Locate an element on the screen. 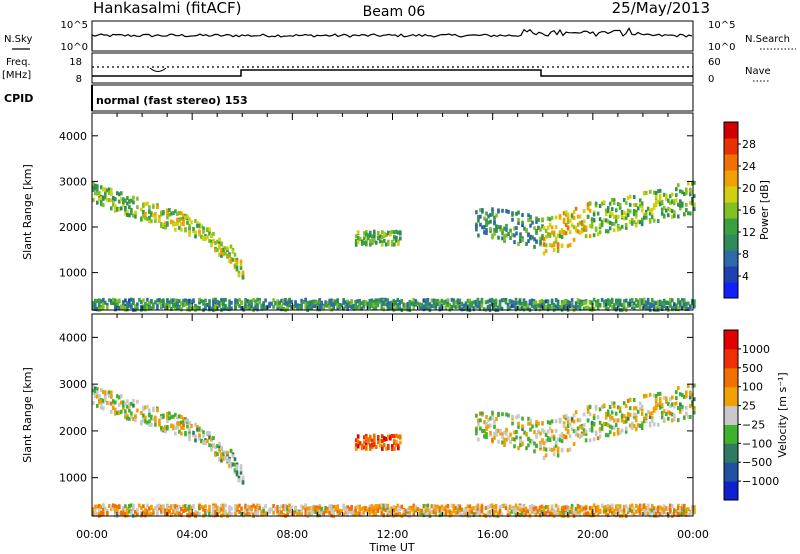 Image resolution: width=800 pixels, height=554 pixels. colorbar-tick-label: 25 is located at coordinates (749, 406).